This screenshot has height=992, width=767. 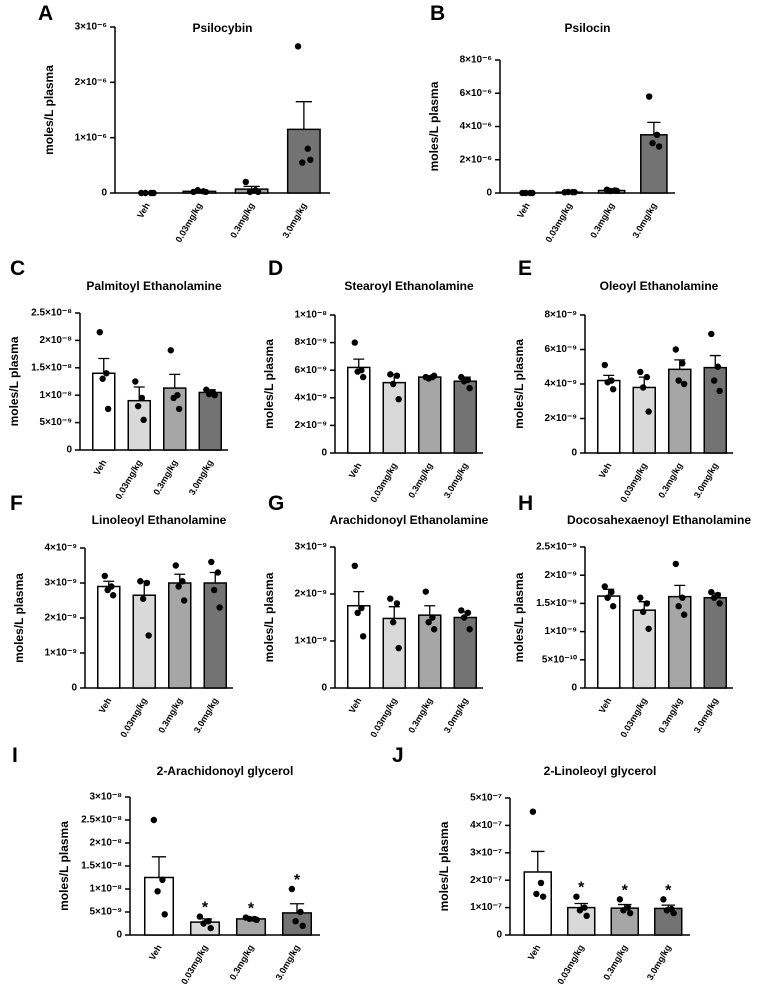 I want to click on y-tick-label: 4×10⁻⁷, so click(x=486, y=825).